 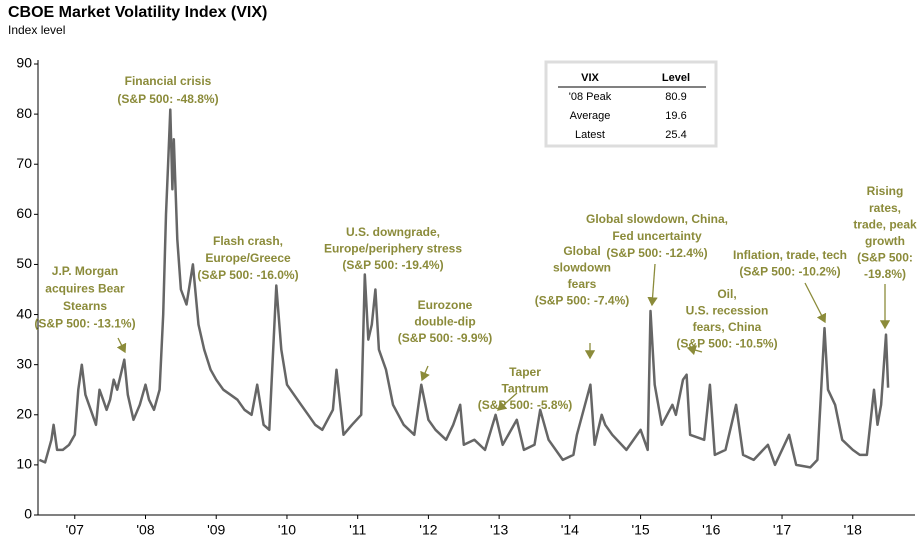 I want to click on annotation-text: Global, so click(x=581, y=251).